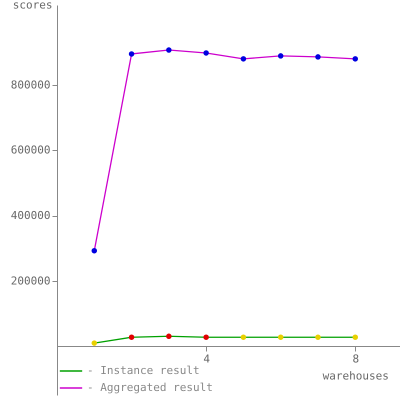 The image size is (400, 400). Describe the element at coordinates (30, 150) in the screenshot. I see `y-tick-label: 600000` at that location.